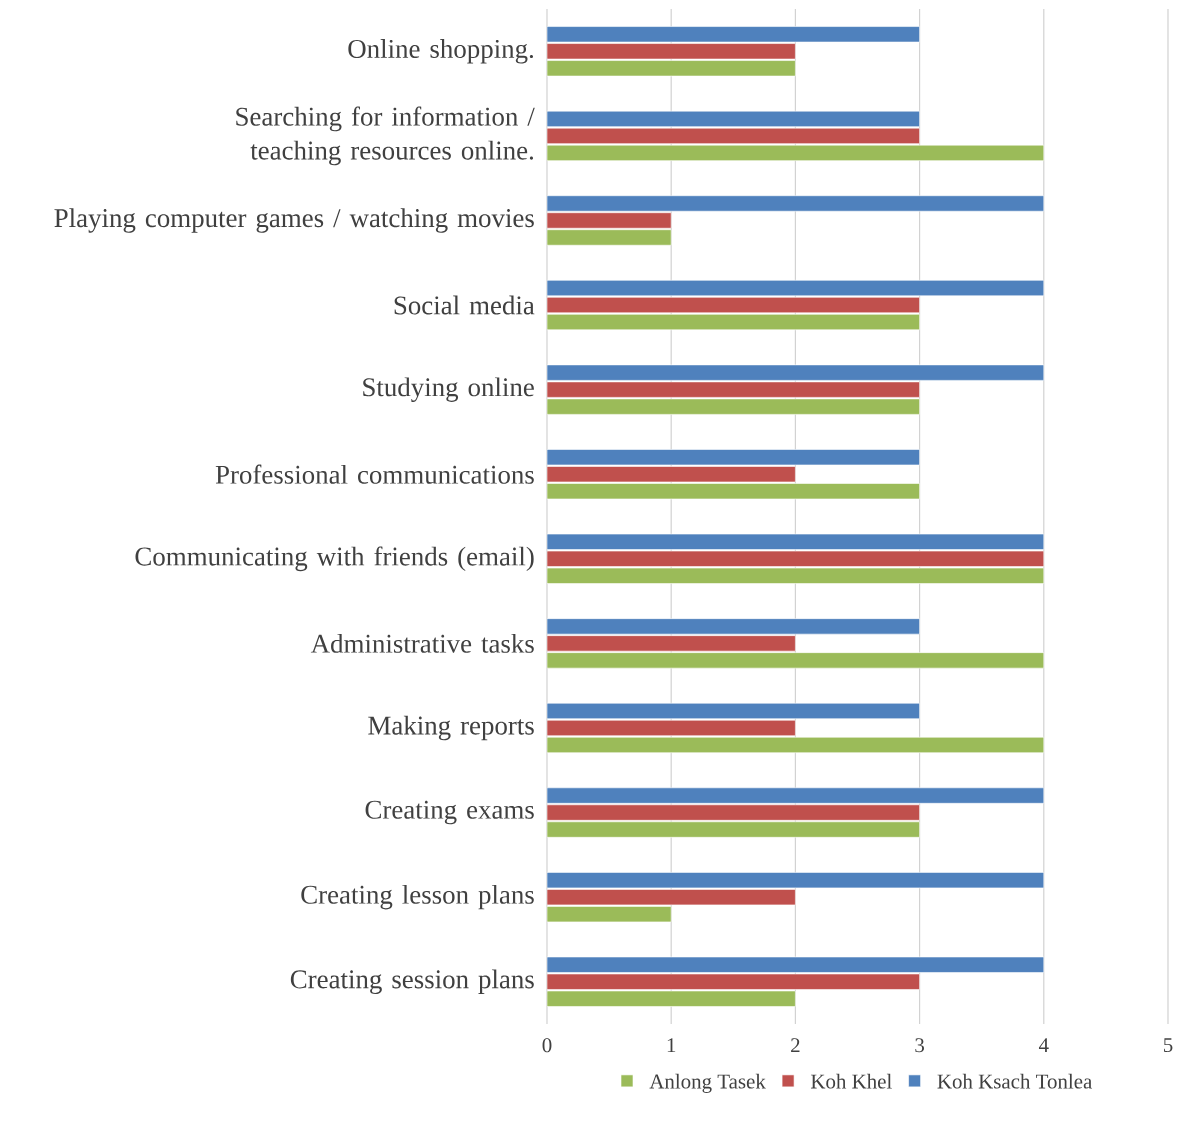 The height and width of the screenshot is (1124, 1189). Describe the element at coordinates (449, 812) in the screenshot. I see `y-tick-label: Creating exams` at that location.